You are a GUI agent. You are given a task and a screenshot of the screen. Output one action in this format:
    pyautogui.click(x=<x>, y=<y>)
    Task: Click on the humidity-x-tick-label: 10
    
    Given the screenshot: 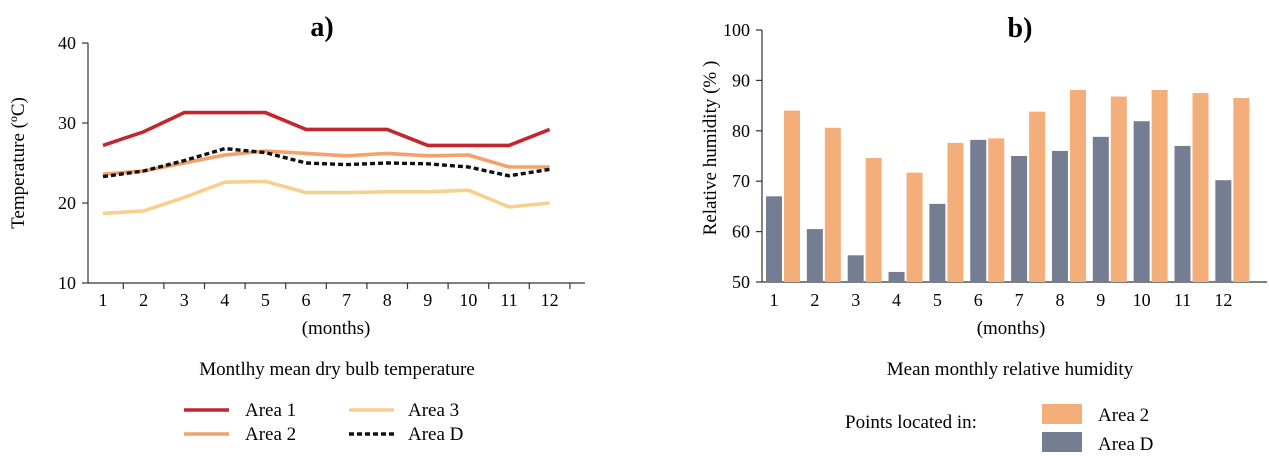 What is the action you would take?
    pyautogui.click(x=1142, y=300)
    